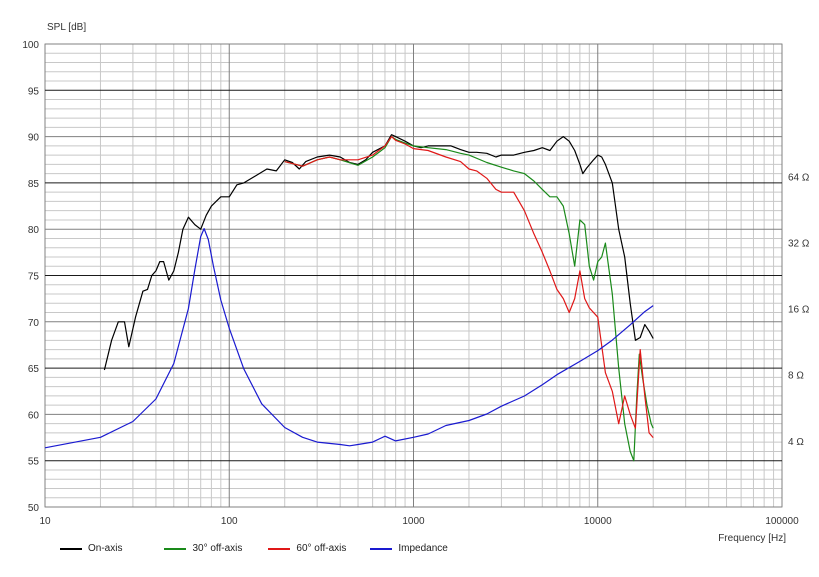 This screenshot has height=577, width=819. I want to click on legend-item-30-off-axis: 30° off-axis, so click(203, 548).